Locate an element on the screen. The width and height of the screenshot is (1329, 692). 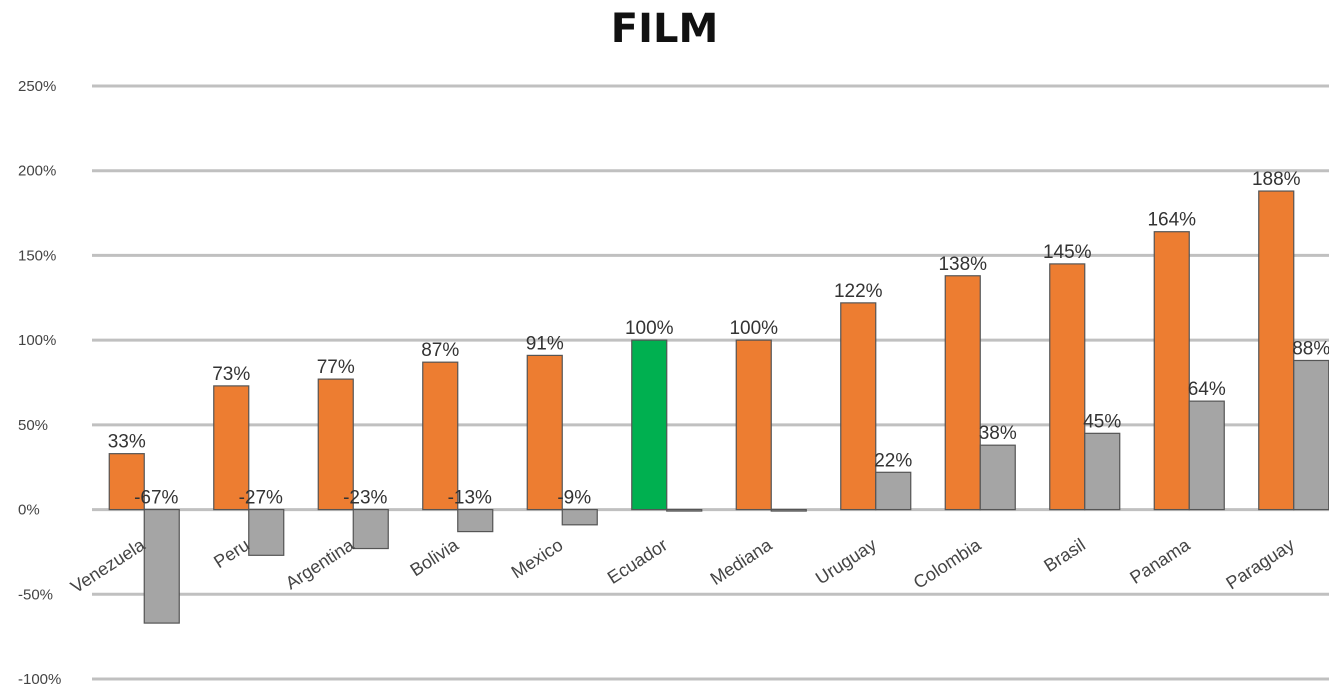
category-label-panama: Panama is located at coordinates (1160, 561).